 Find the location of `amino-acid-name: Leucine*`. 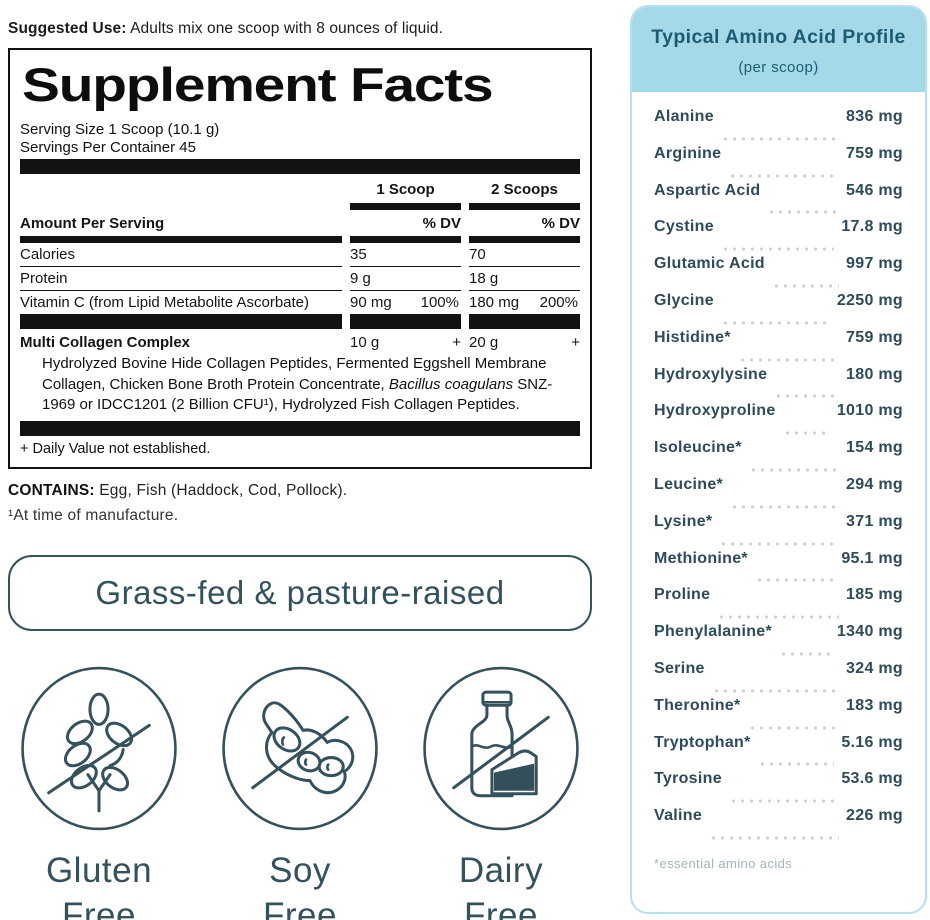

amino-acid-name: Leucine* is located at coordinates (689, 484).